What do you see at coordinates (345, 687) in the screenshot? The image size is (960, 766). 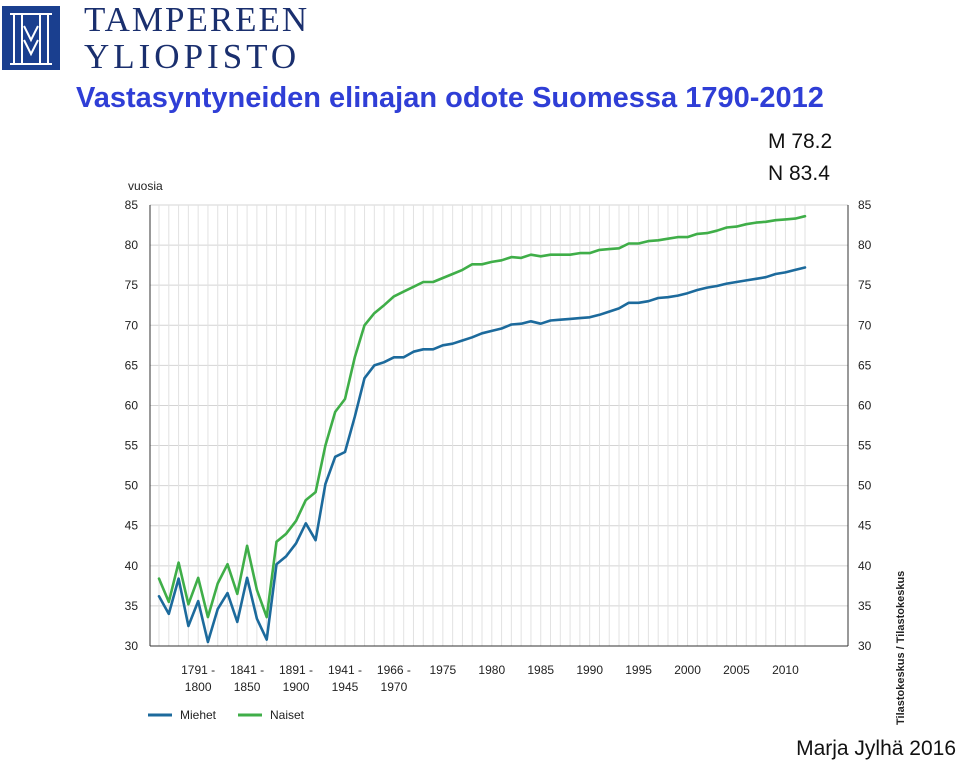 I see `x-tick-label: 1945` at bounding box center [345, 687].